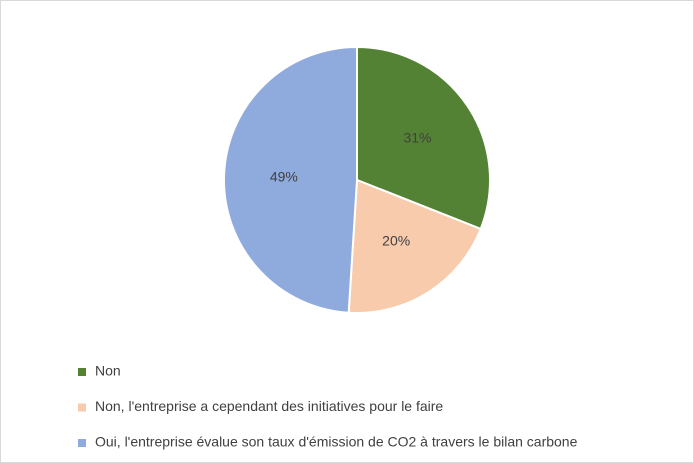 The image size is (694, 463). I want to click on legend-label: Non, so click(108, 371).